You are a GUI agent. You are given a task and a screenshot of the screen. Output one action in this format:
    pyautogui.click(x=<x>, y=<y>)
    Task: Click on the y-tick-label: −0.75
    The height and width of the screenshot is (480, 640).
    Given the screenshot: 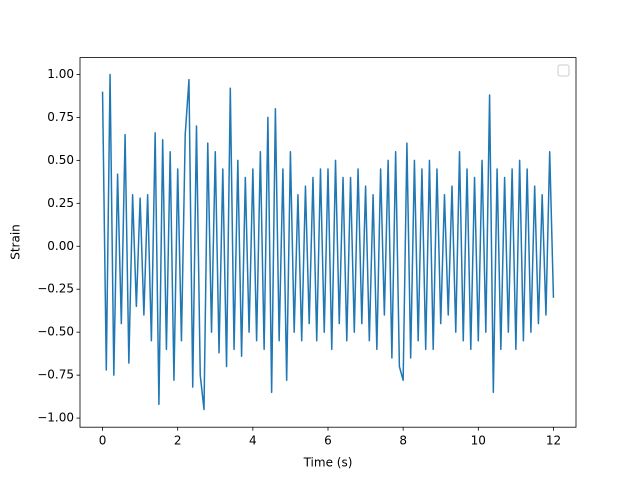 What is the action you would take?
    pyautogui.click(x=55, y=375)
    